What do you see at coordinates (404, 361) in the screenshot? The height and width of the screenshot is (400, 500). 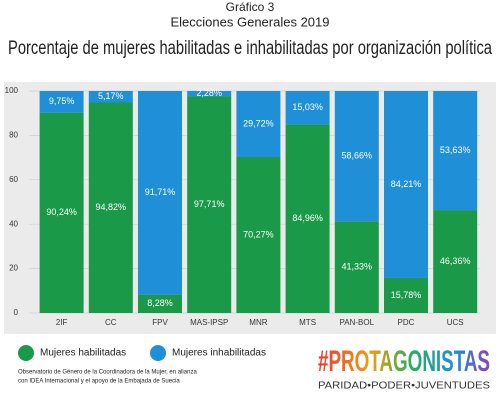 I see `logo-title: #PROTAGONISTAS` at bounding box center [404, 361].